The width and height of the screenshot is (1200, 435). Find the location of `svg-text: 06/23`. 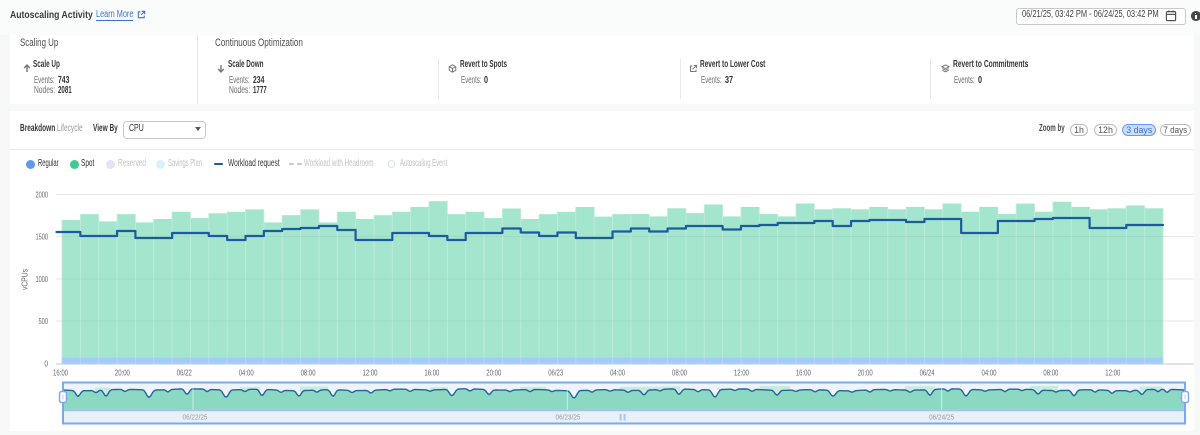

svg-text: 06/23 is located at coordinates (555, 373).